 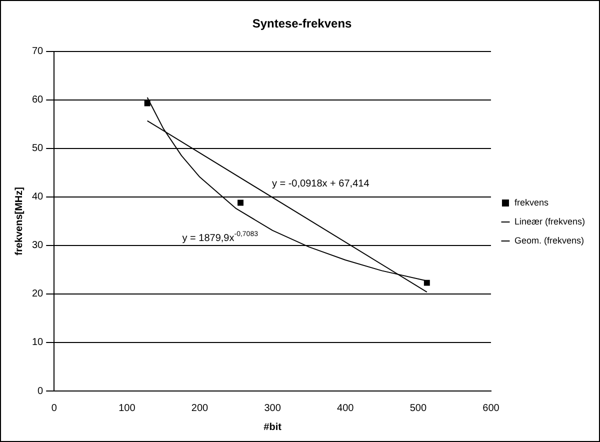 What do you see at coordinates (345, 408) in the screenshot?
I see `x-tick-label: 400` at bounding box center [345, 408].